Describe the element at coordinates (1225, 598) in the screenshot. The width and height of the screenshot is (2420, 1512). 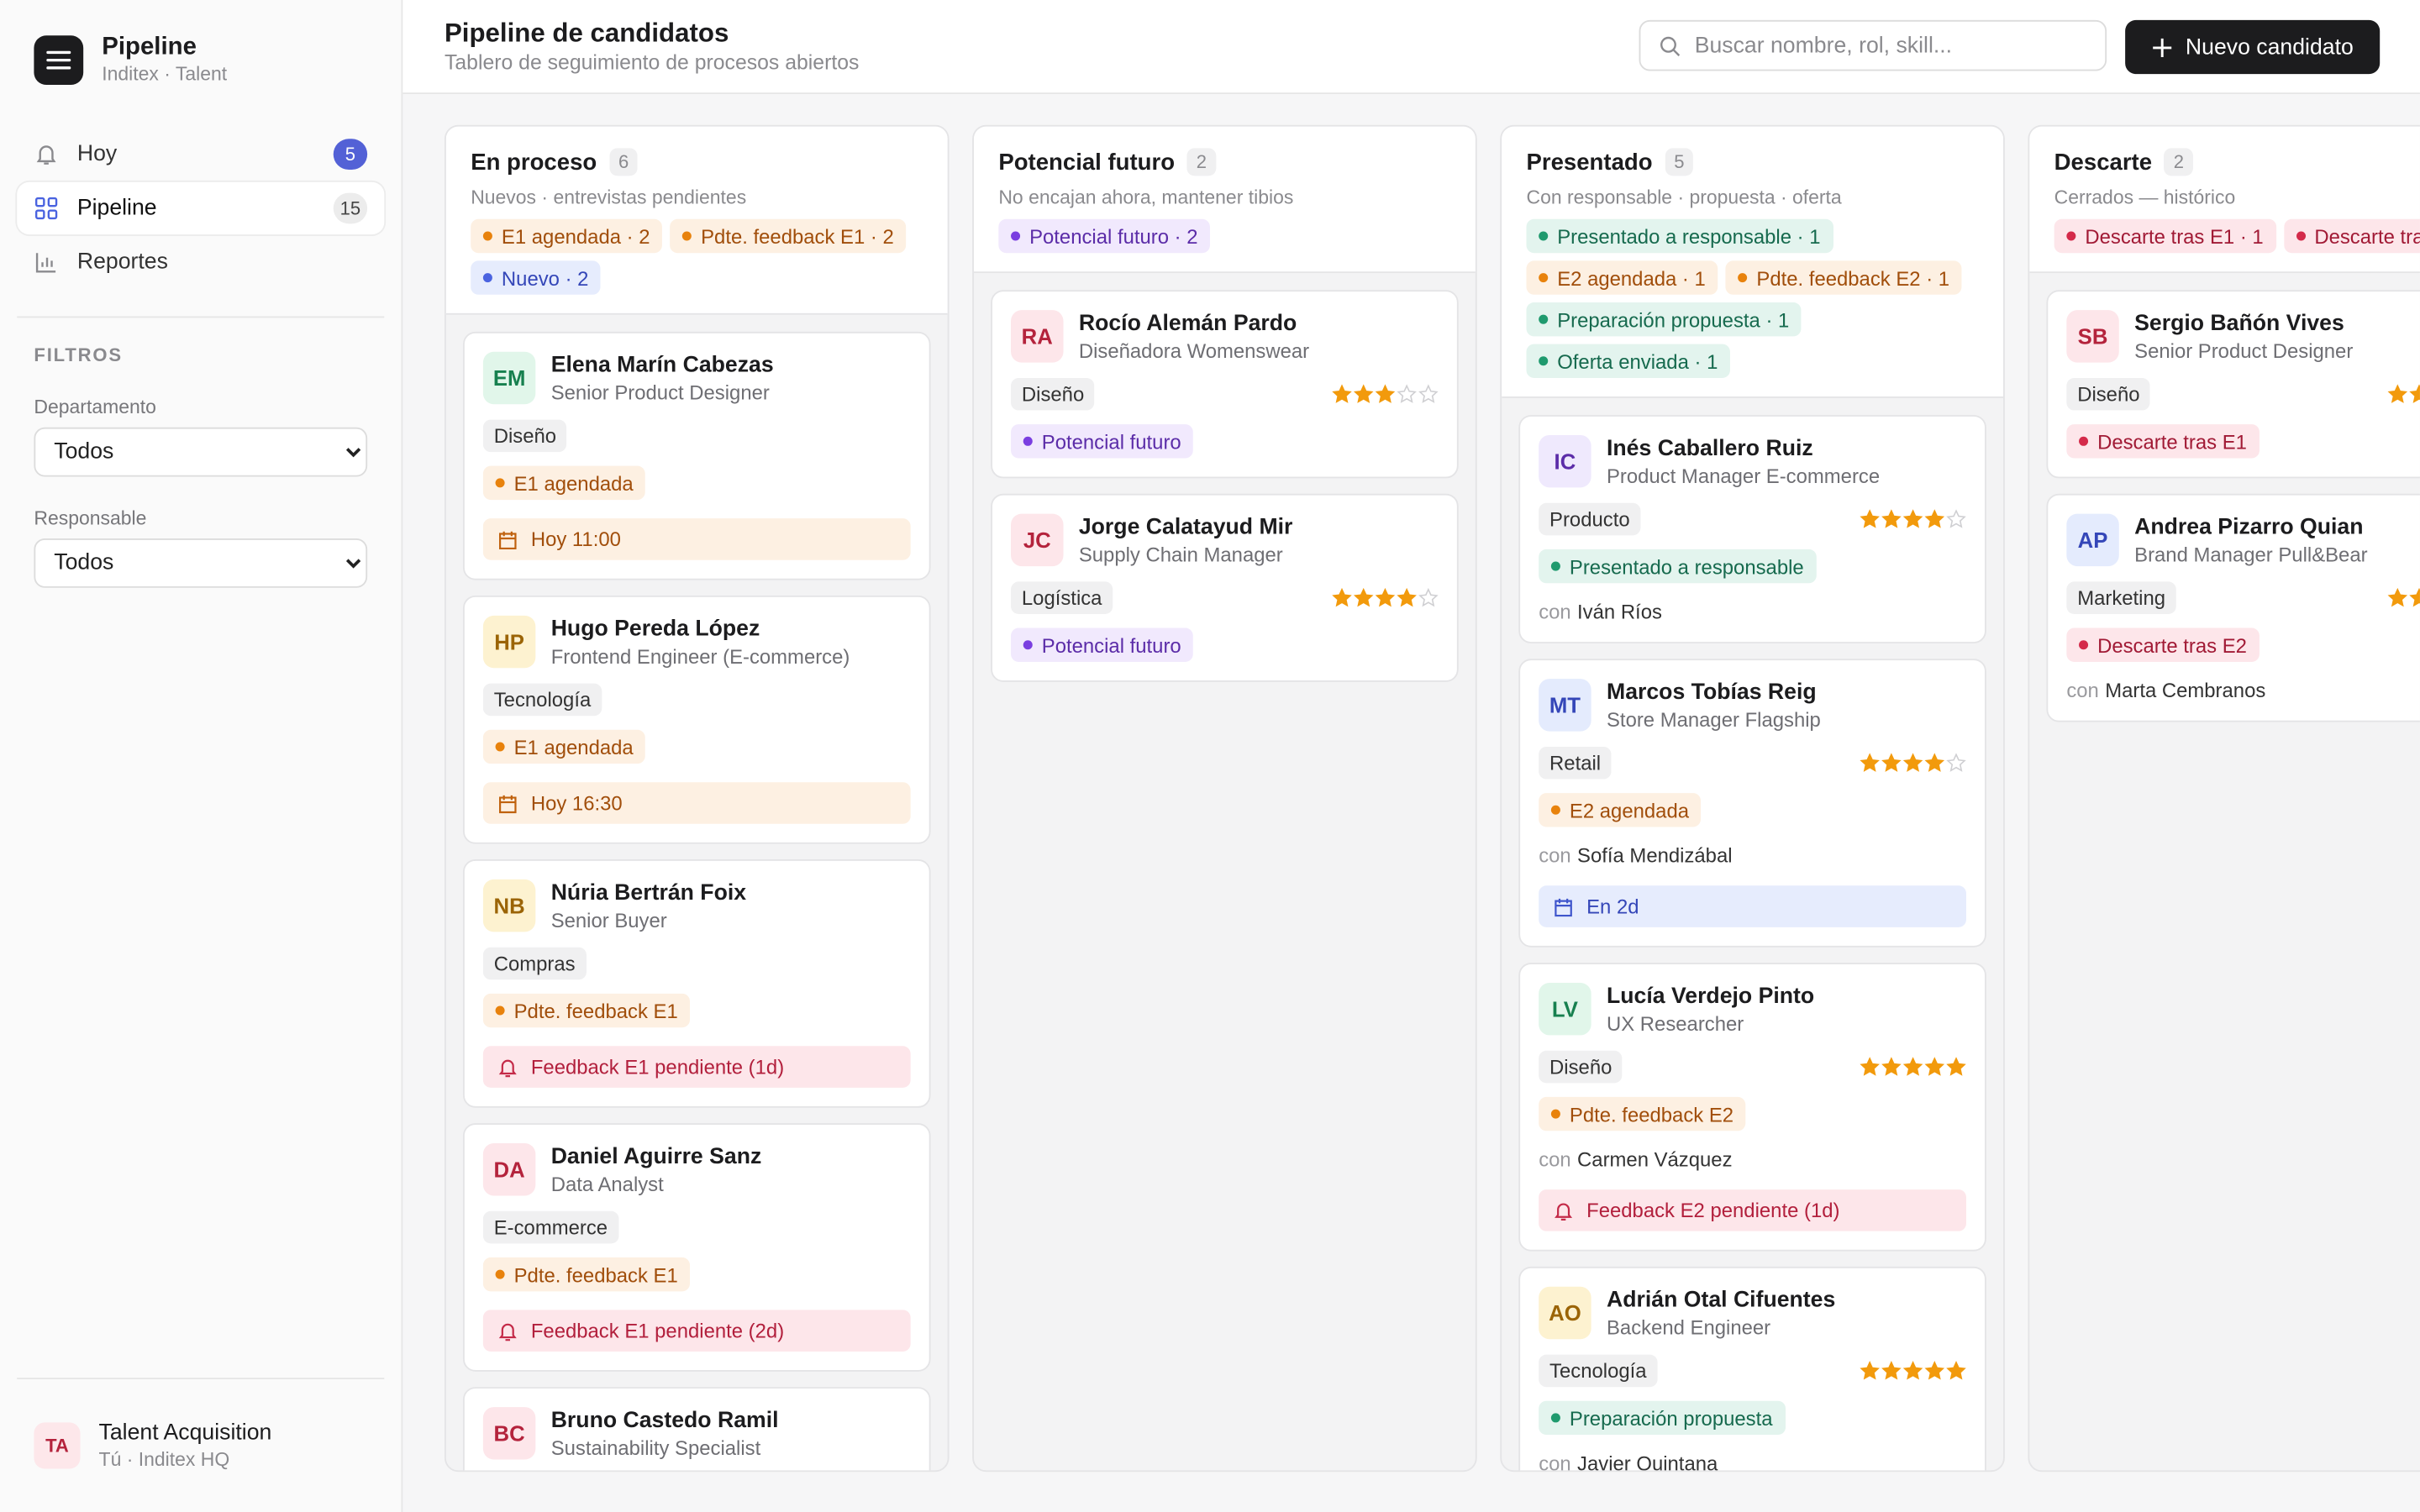
I see `card-meta: Logística` at that location.